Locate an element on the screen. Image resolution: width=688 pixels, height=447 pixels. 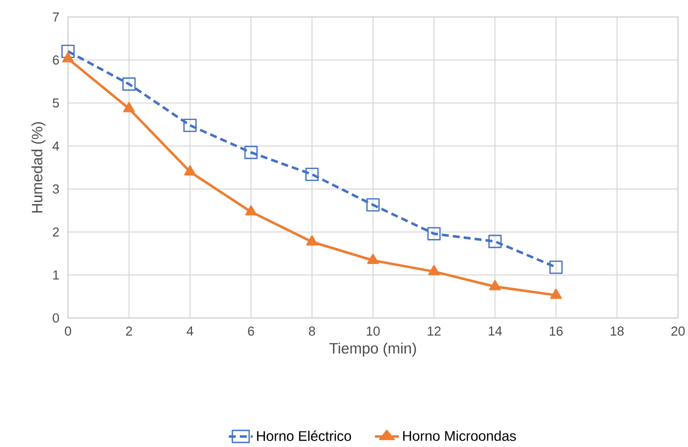
y-tick-label: 0 is located at coordinates (55, 318).